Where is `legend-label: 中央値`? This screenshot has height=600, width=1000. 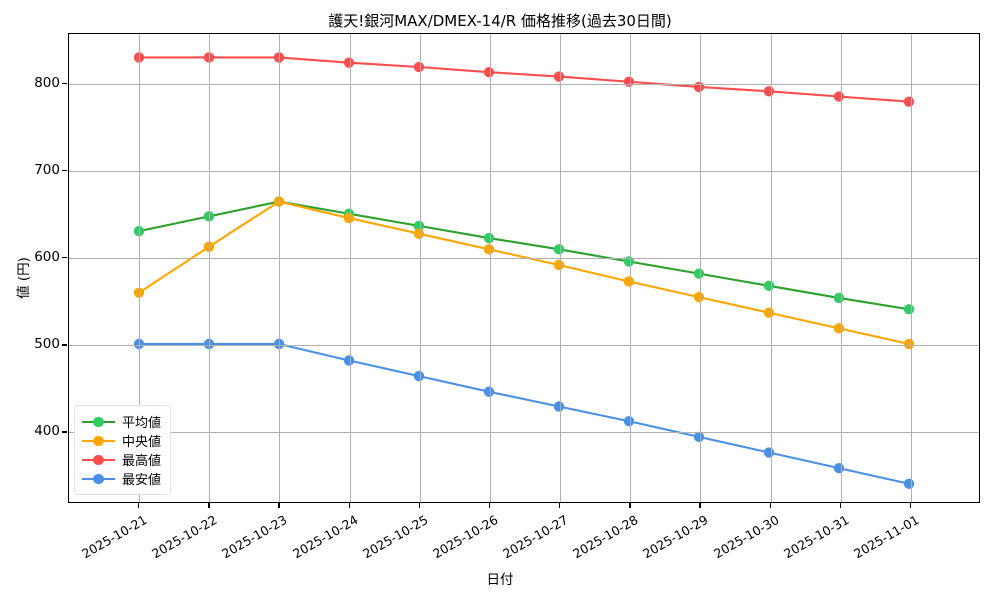
legend-label: 中央値 is located at coordinates (142, 442).